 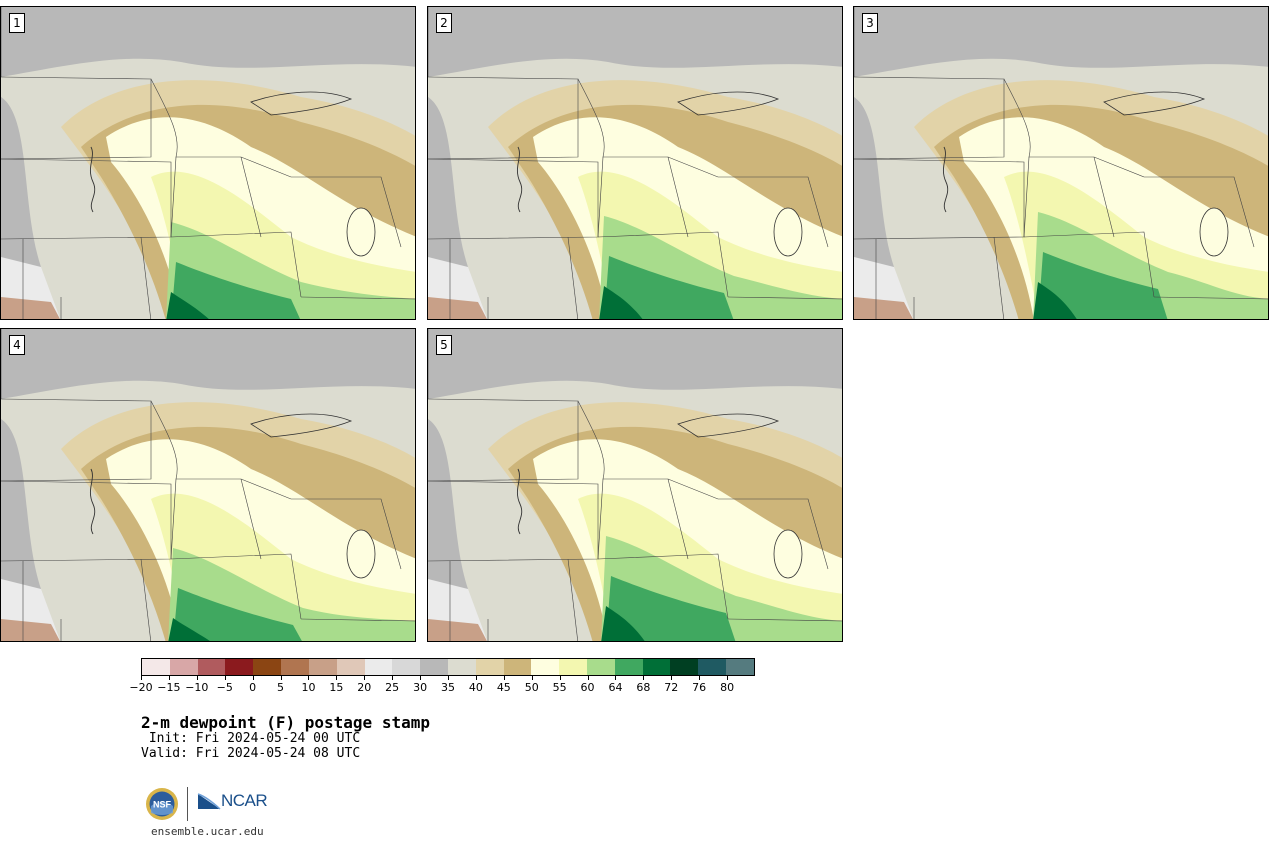 I want to click on ncar-logo-text: NCAR, so click(x=244, y=800).